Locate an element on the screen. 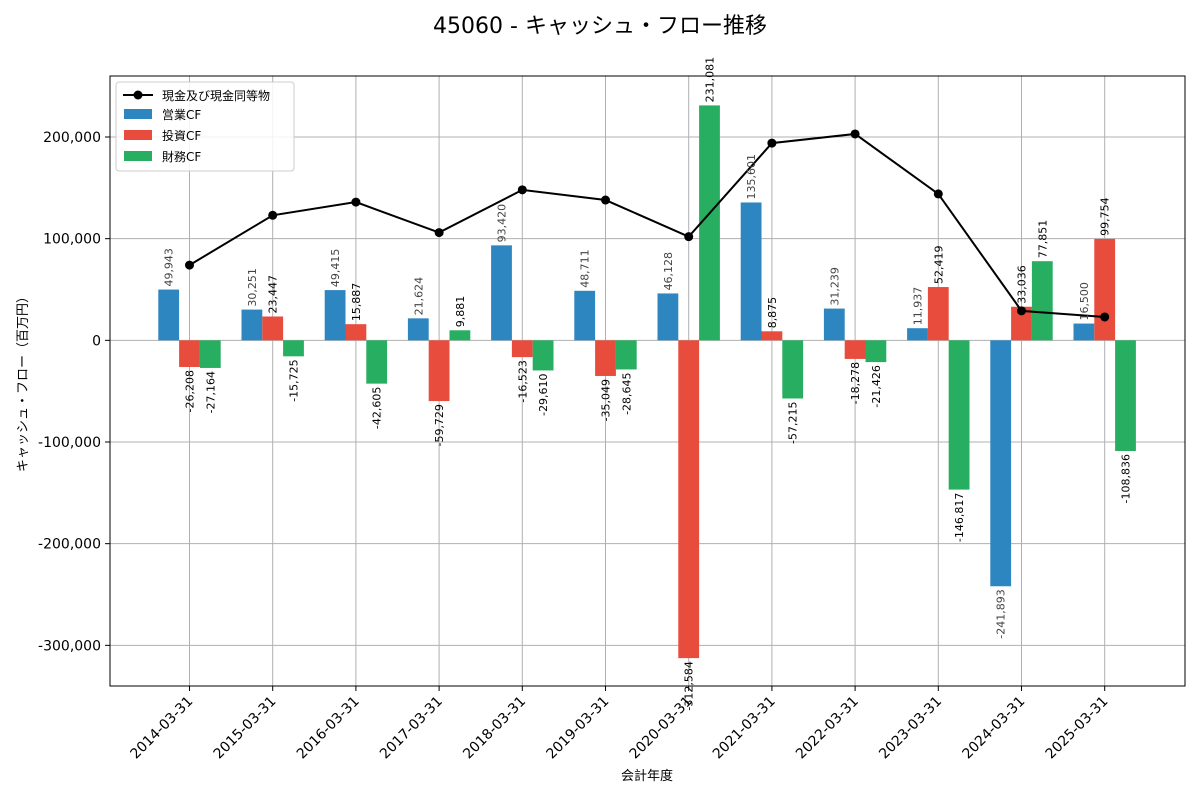 The width and height of the screenshot is (1200, 800). data-label-operating: 49,415 is located at coordinates (335, 268).